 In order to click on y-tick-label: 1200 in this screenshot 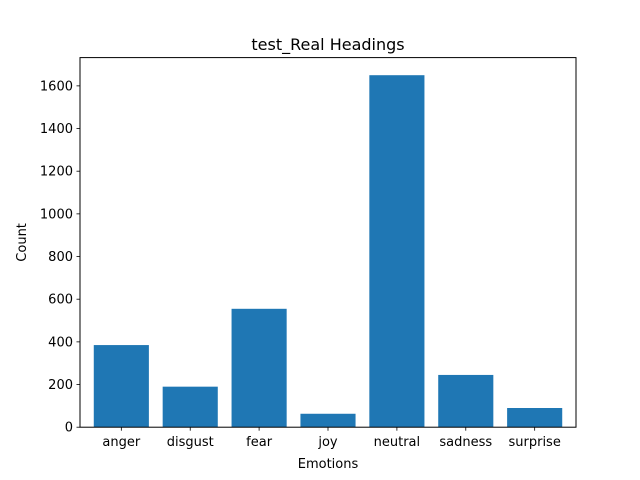, I will do `click(56, 172)`.